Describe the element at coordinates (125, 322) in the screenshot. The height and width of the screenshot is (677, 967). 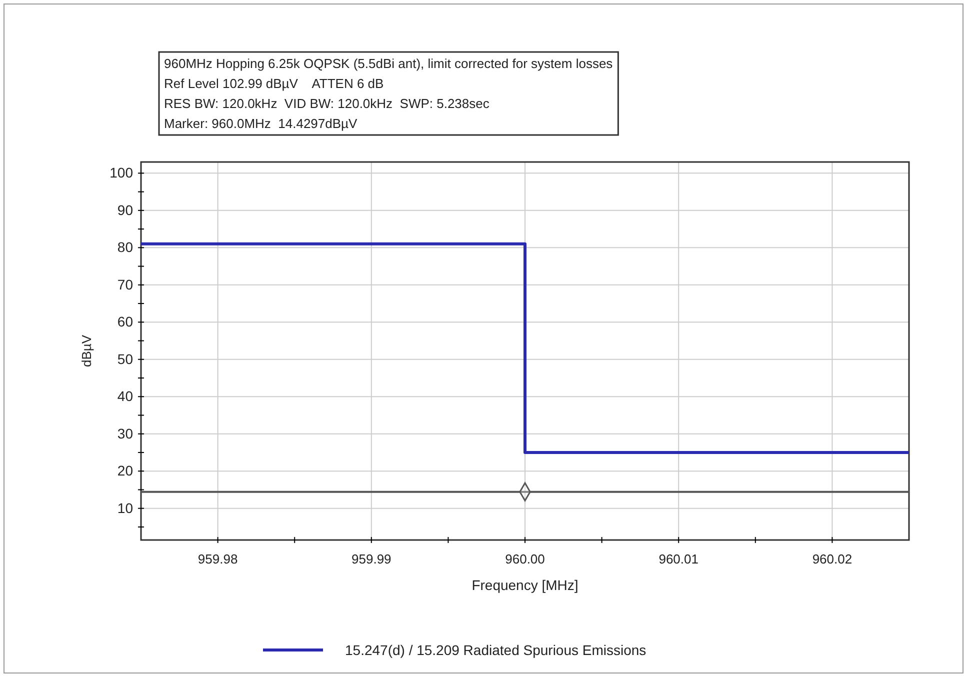
I see `y-tick-label: 60` at that location.